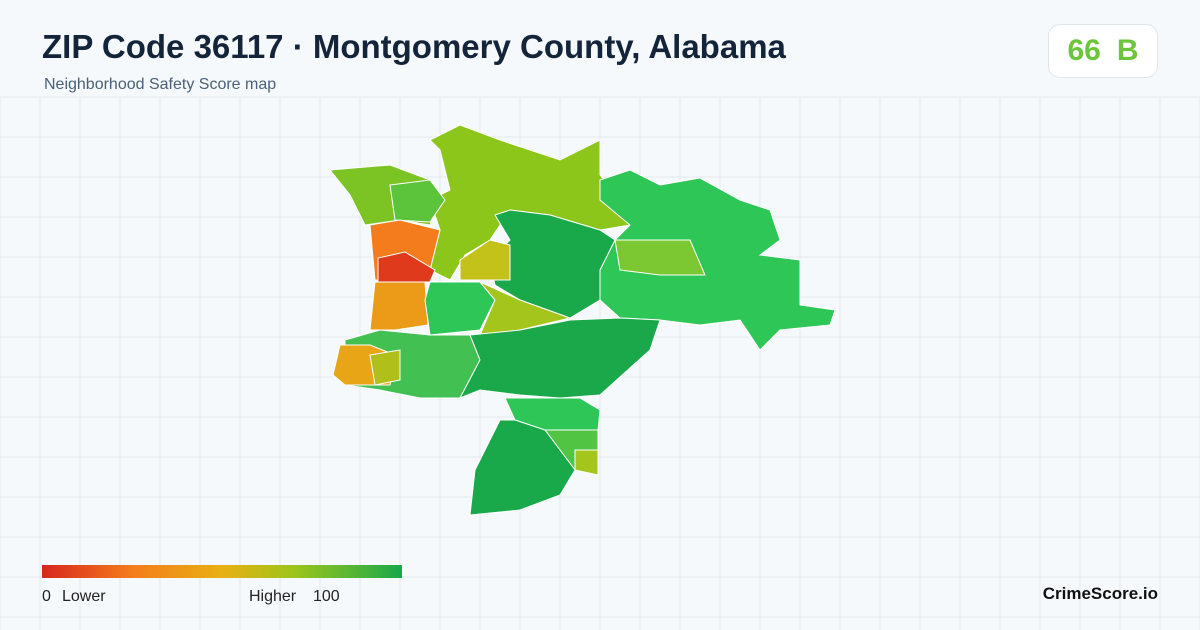 Image resolution: width=1200 pixels, height=630 pixels. Describe the element at coordinates (1084, 50) in the screenshot. I see `score-value: 66` at that location.